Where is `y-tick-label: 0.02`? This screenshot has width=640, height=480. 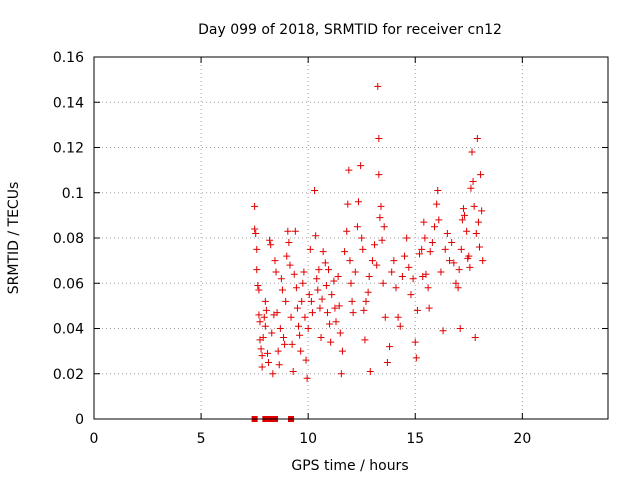
y-tick-label: 0.02 is located at coordinates (68, 375).